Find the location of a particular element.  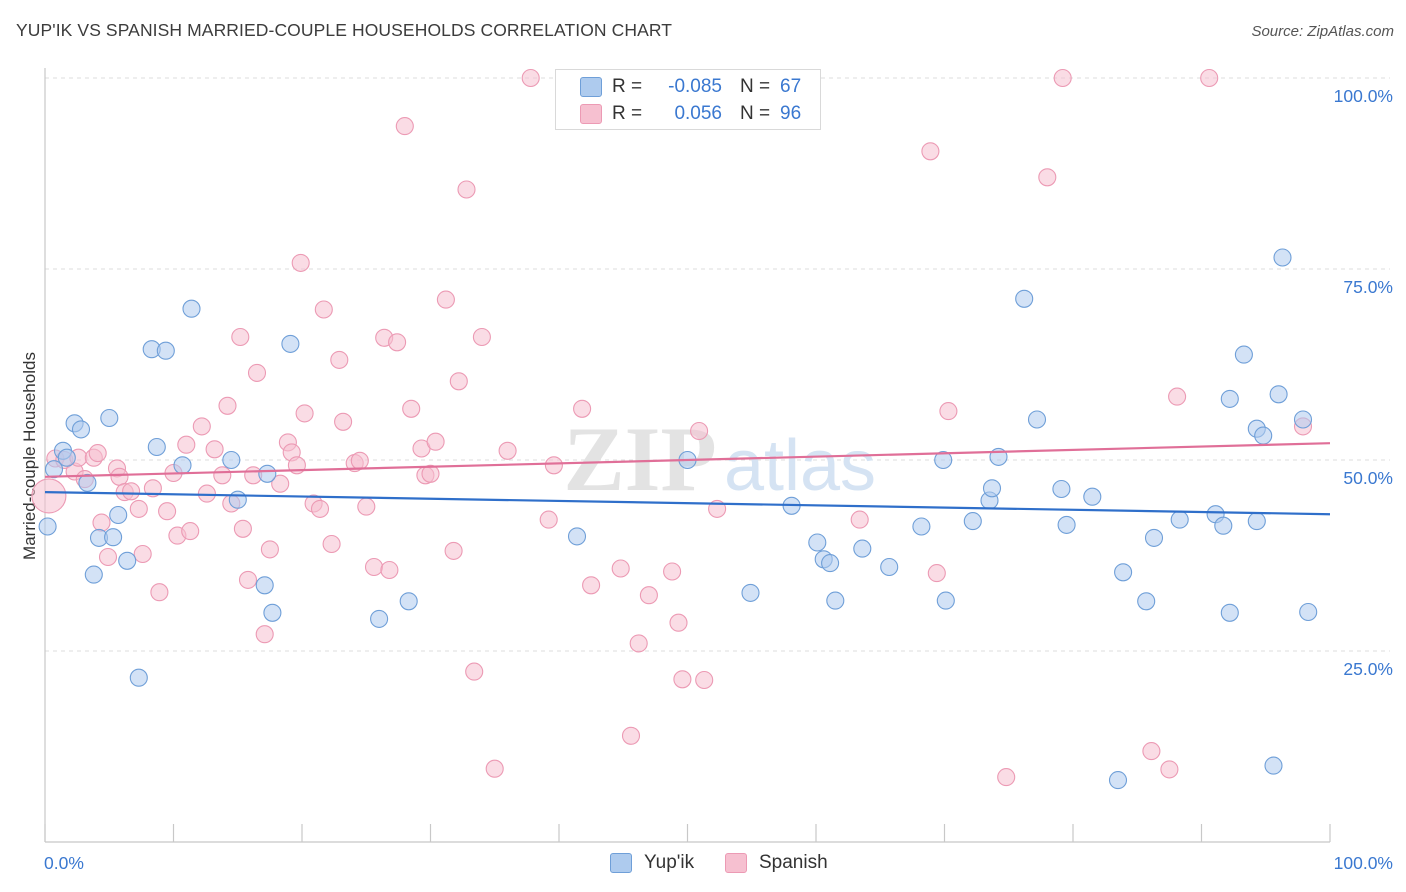

n-label: N = is located at coordinates (755, 113).